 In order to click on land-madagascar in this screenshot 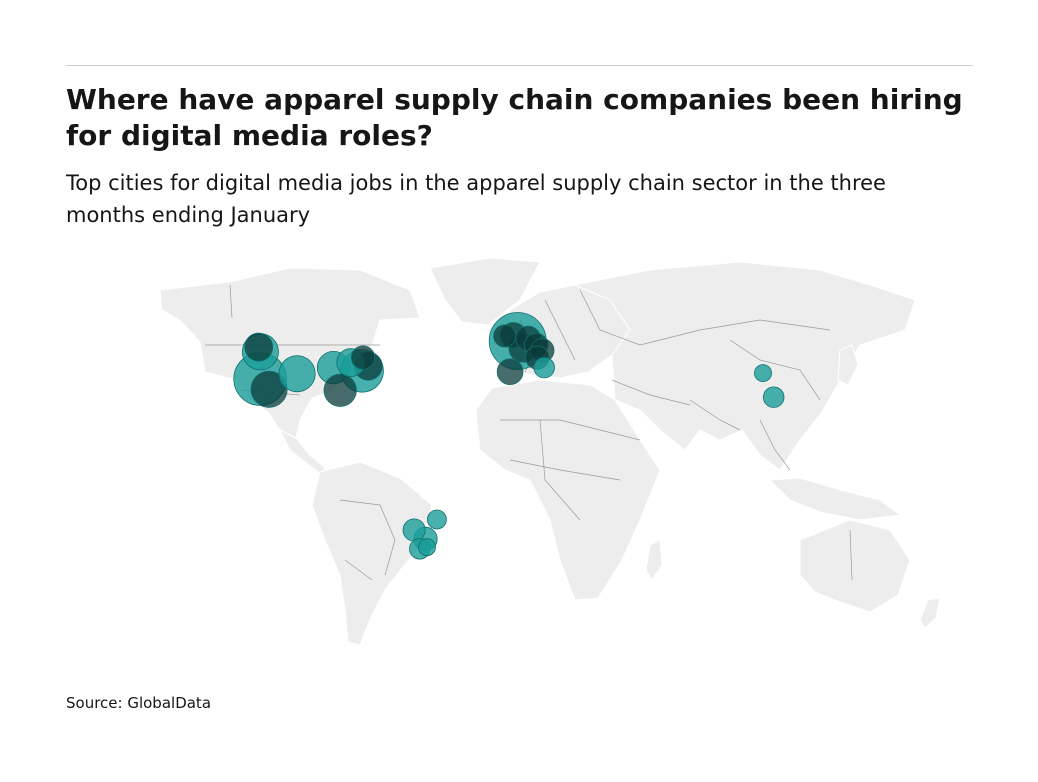, I will do `click(654, 560)`.